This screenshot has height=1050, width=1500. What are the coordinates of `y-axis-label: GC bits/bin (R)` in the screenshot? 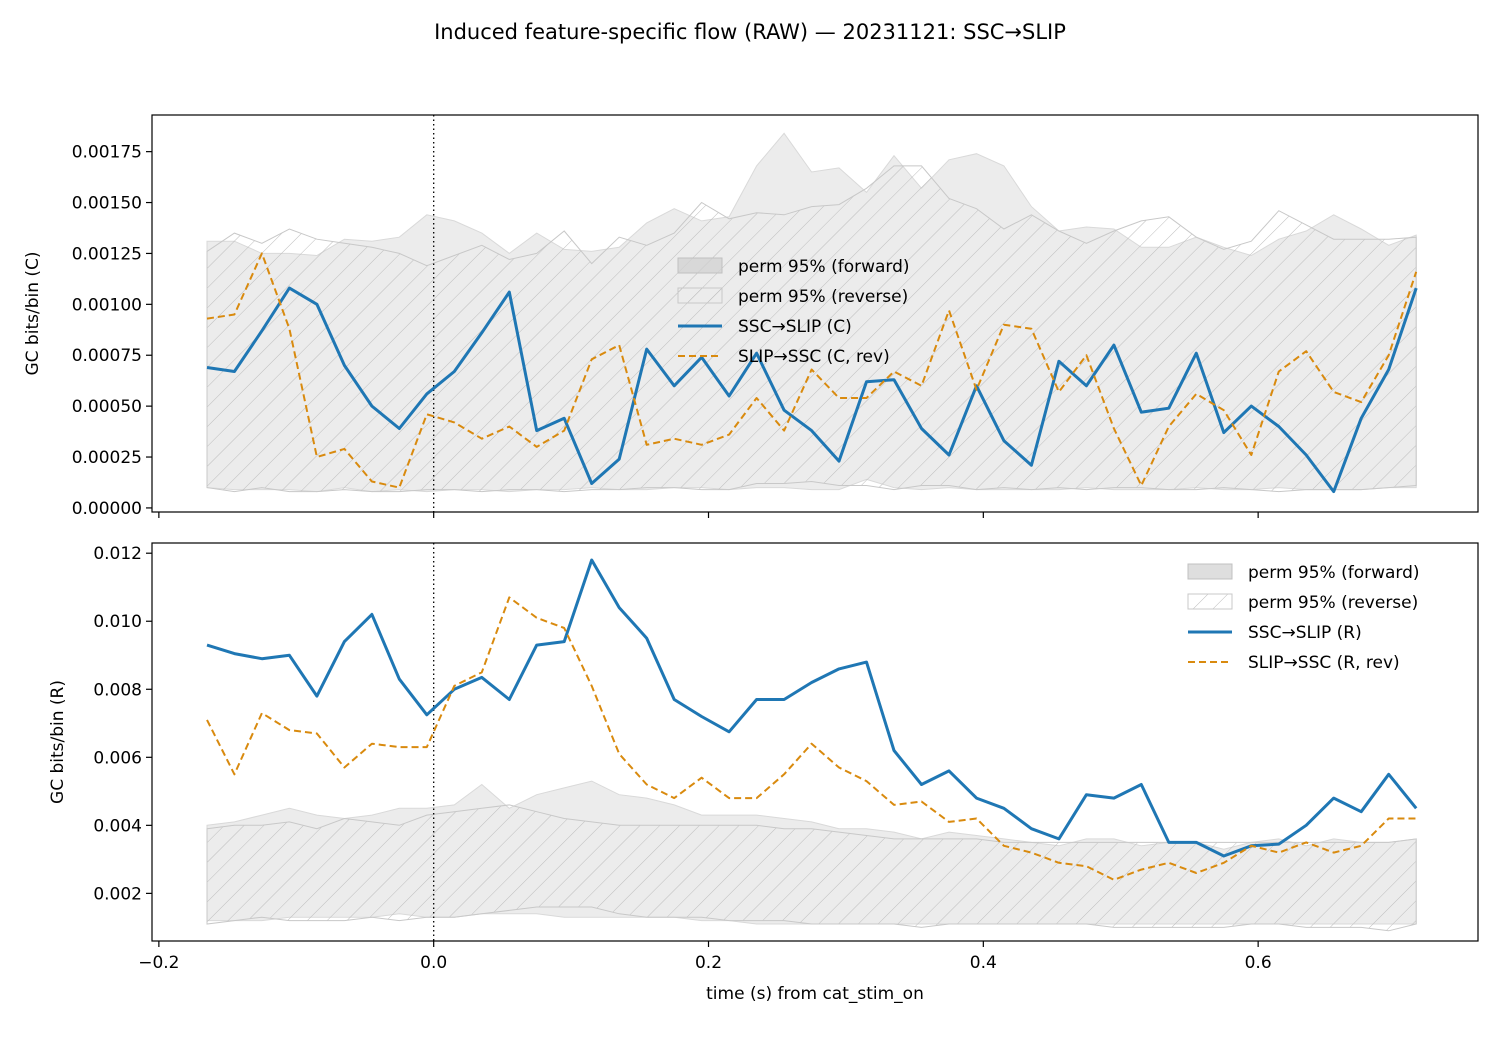 It's located at (58, 742).